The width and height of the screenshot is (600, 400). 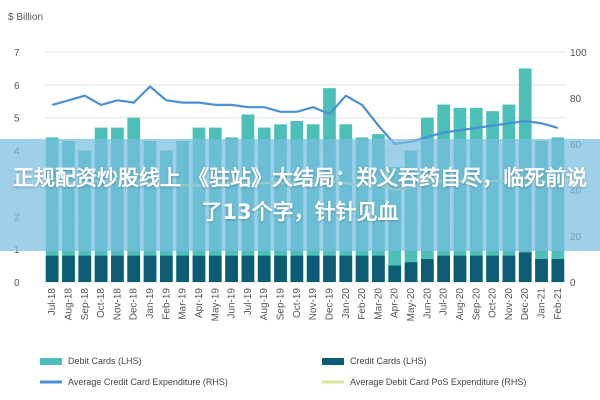 What do you see at coordinates (542, 303) in the screenshot?
I see `x-tick-label: Jan-21` at bounding box center [542, 303].